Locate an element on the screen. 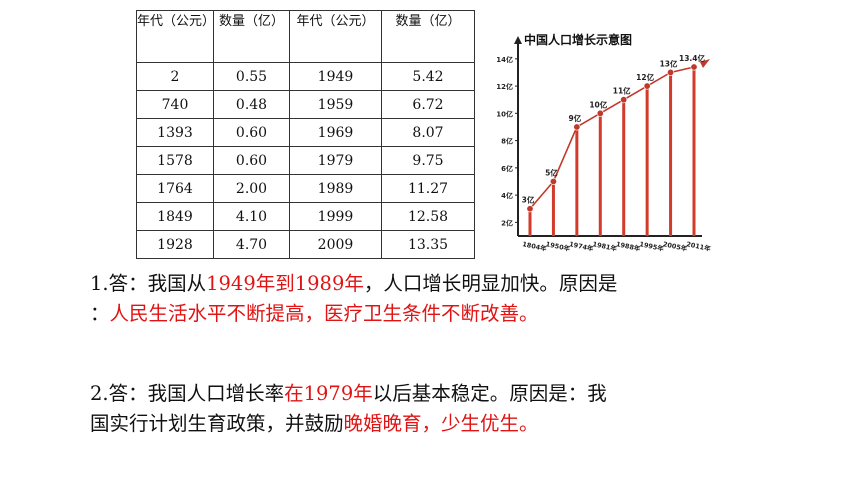 Image resolution: width=860 pixels, height=484 pixels. data-label: 12亿 is located at coordinates (645, 77).